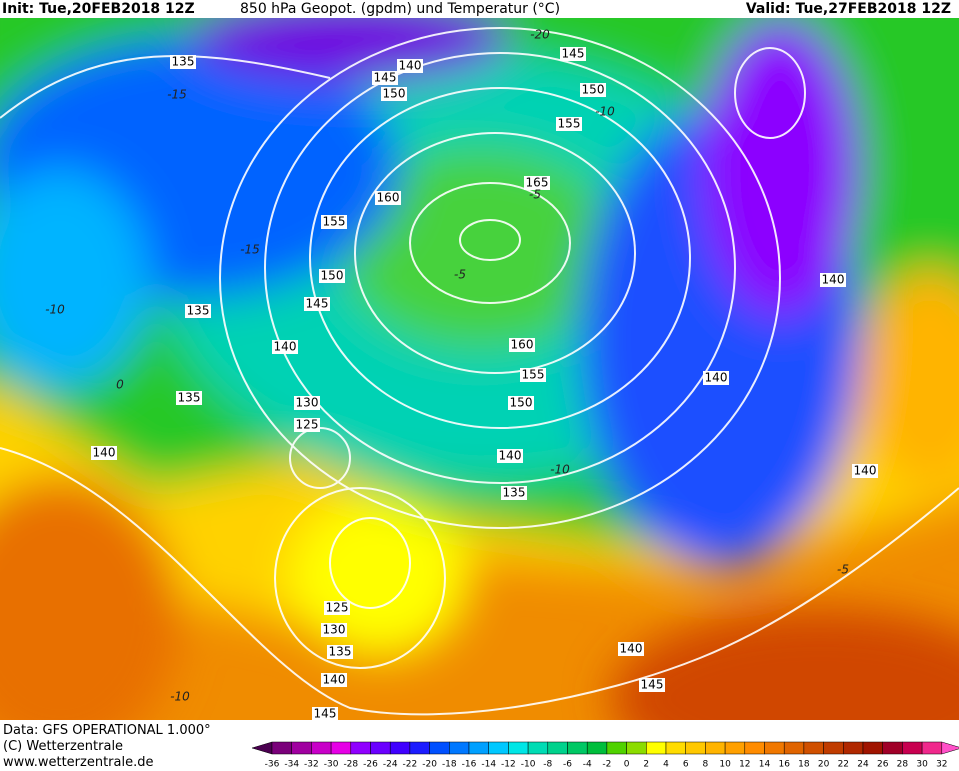 The width and height of the screenshot is (959, 771). I want to click on isotherm-label: -20, so click(540, 35).